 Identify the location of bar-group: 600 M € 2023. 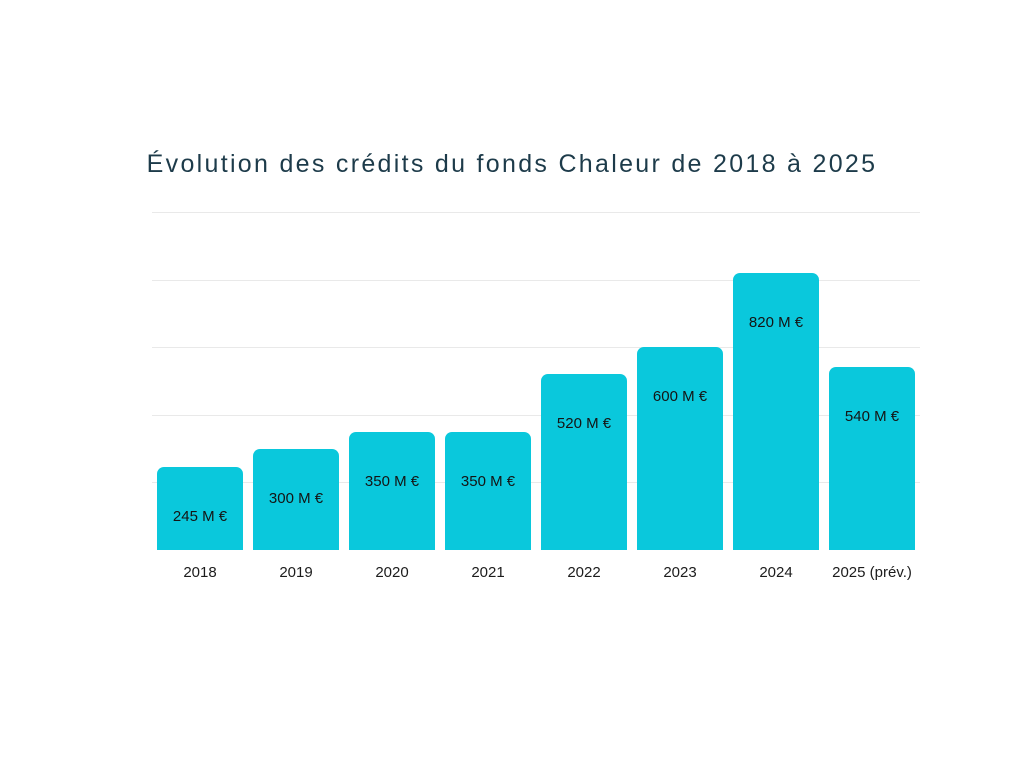
(680, 396).